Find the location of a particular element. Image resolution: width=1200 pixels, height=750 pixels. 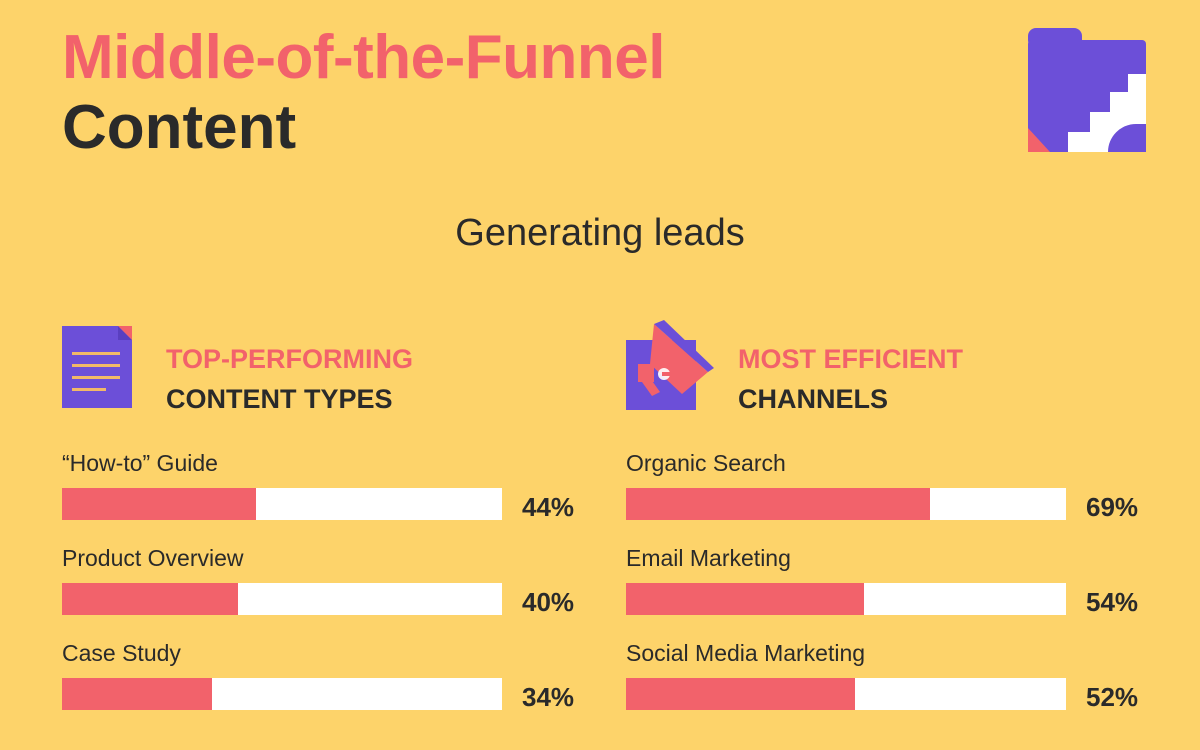

bar-row: Product Overview 40% is located at coordinates (327, 592).